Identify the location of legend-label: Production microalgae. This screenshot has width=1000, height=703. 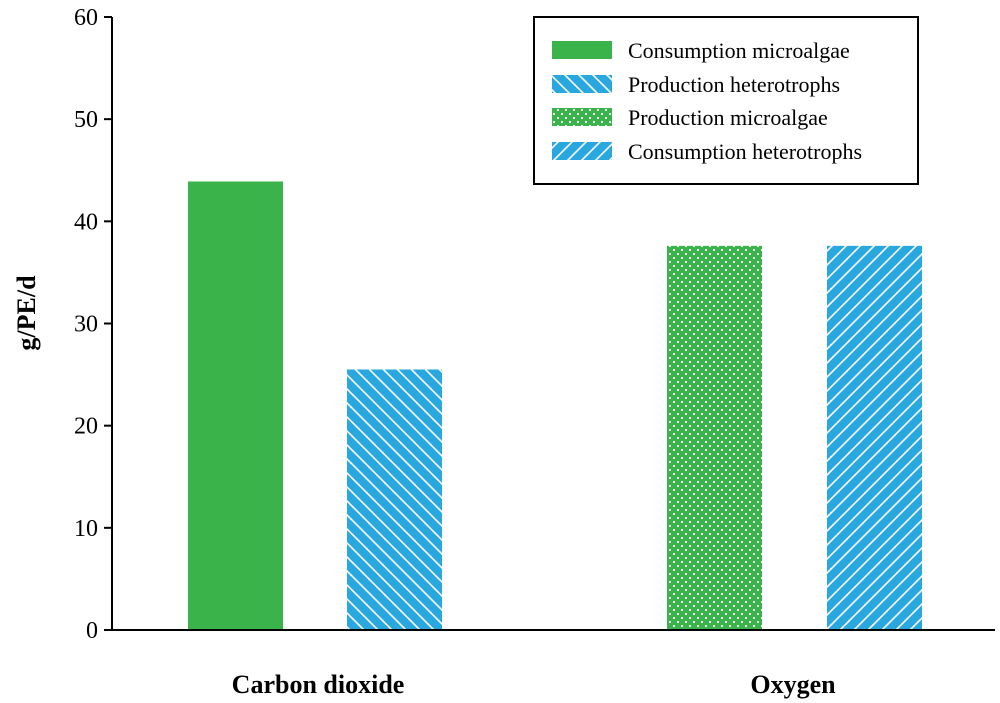
(728, 117).